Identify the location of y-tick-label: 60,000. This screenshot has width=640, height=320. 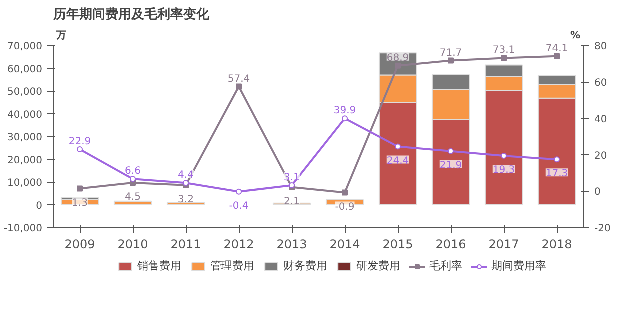
(25, 70).